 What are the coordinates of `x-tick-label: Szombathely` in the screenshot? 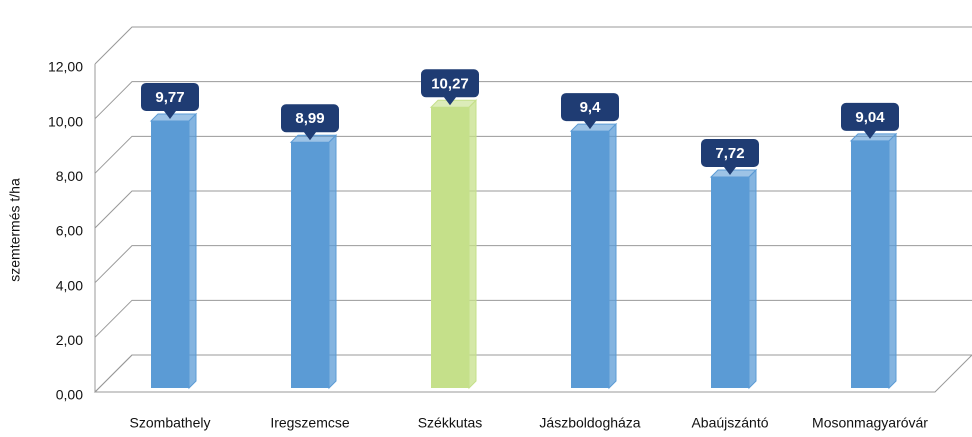 It's located at (170, 423).